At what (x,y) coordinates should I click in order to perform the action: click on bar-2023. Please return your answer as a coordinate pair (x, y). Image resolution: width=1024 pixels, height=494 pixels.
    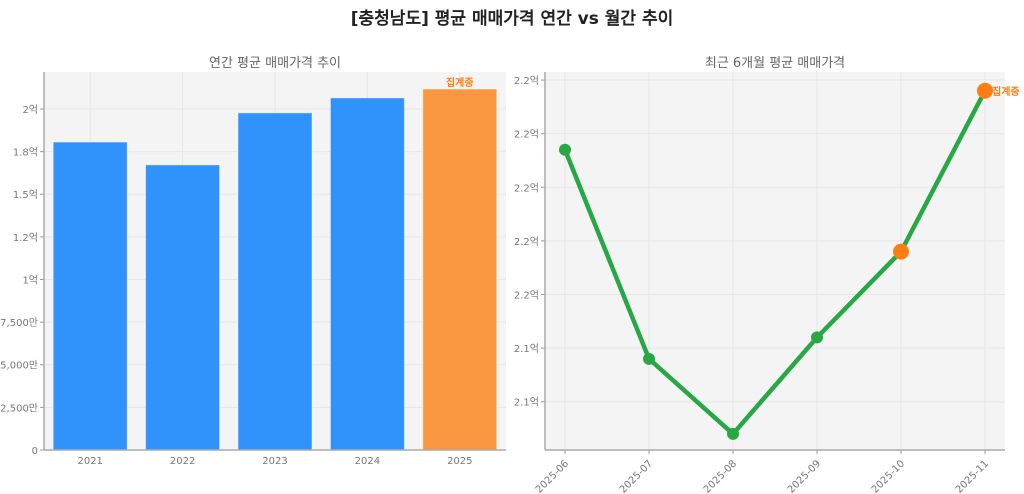
    Looking at the image, I should click on (275, 281).